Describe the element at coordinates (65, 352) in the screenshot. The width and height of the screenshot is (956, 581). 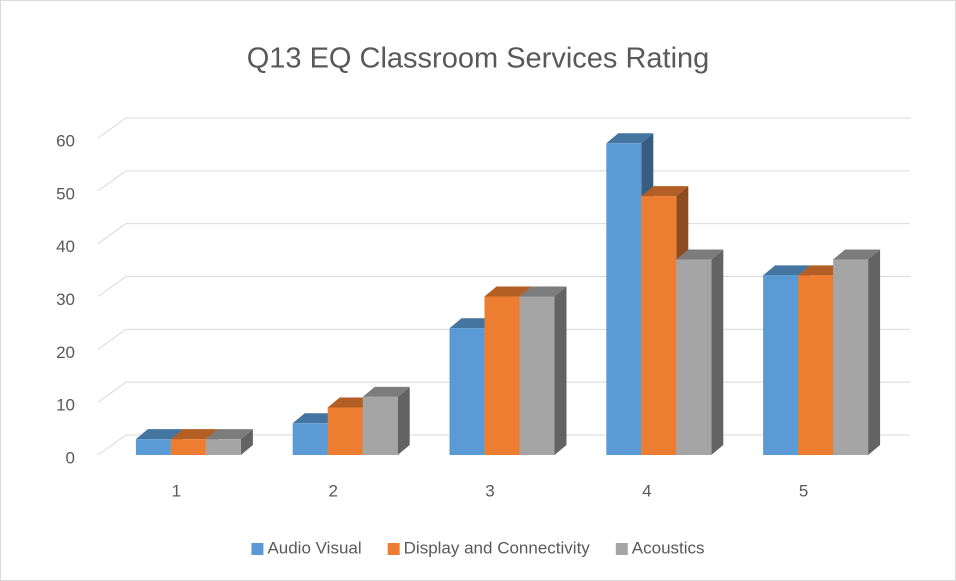
I see `y-tick-label: 20` at that location.